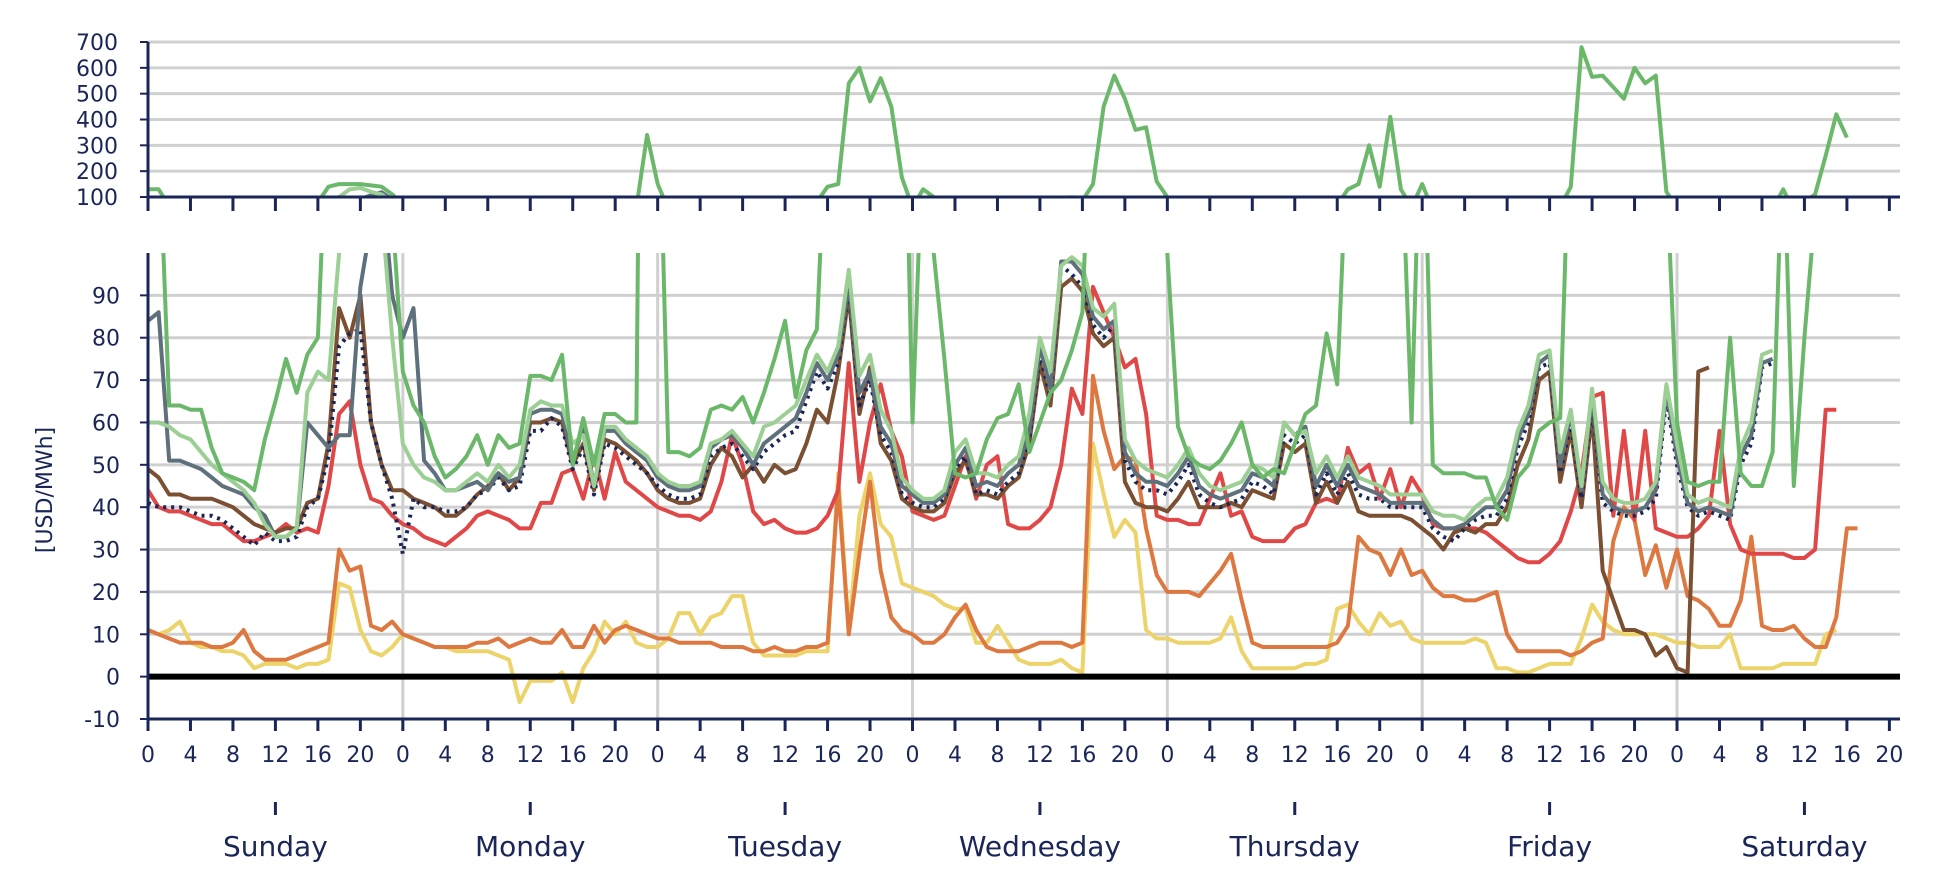 The width and height of the screenshot is (1936, 890). I want to click on upper-y-tick-label: 400, so click(97, 121).